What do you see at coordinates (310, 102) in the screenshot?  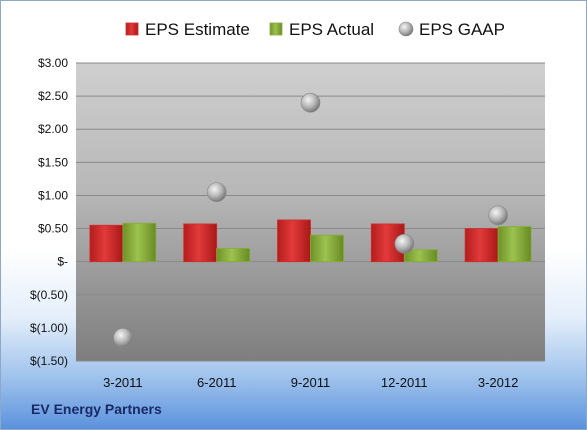 I see `point-eps-gaap-9-2011` at bounding box center [310, 102].